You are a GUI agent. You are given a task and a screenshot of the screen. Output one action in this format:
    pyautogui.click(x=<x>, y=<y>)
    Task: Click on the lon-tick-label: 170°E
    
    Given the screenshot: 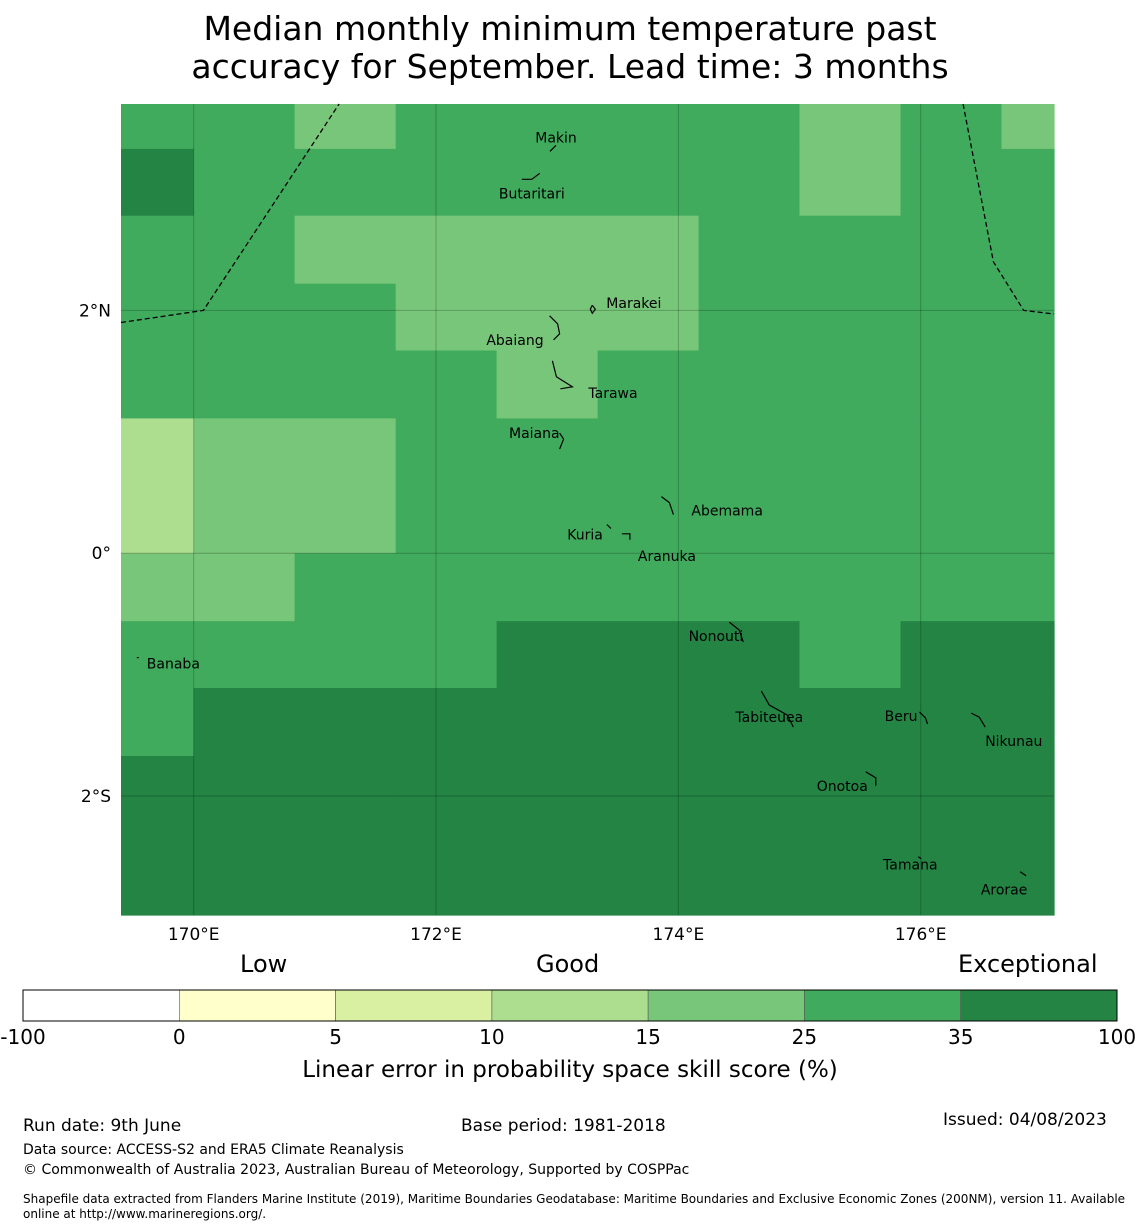 What is the action you would take?
    pyautogui.click(x=194, y=935)
    